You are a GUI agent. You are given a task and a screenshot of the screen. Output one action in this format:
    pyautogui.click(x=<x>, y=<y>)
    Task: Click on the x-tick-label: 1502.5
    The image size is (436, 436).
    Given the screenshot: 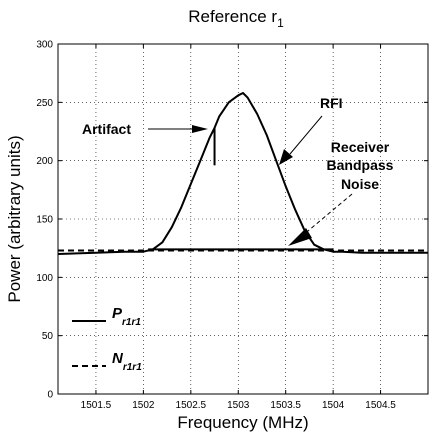 What is the action you would take?
    pyautogui.click(x=191, y=405)
    